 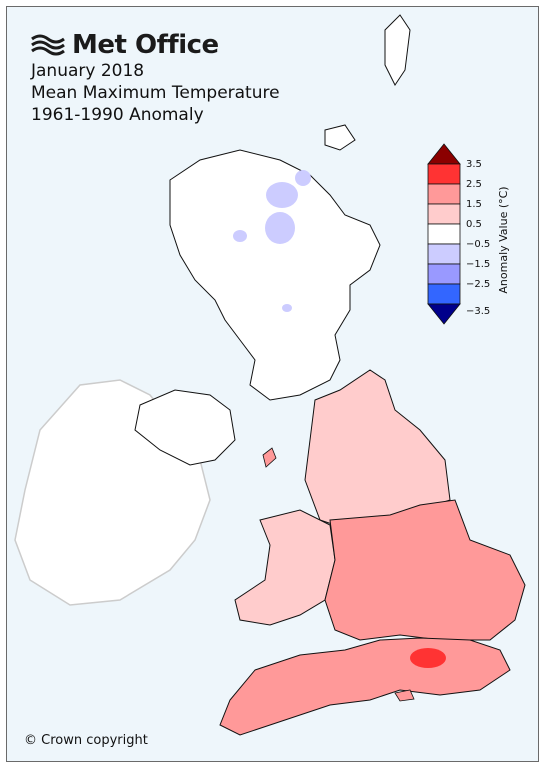 I want to click on title-variable: Mean Maximum Temperature, so click(x=155, y=93).